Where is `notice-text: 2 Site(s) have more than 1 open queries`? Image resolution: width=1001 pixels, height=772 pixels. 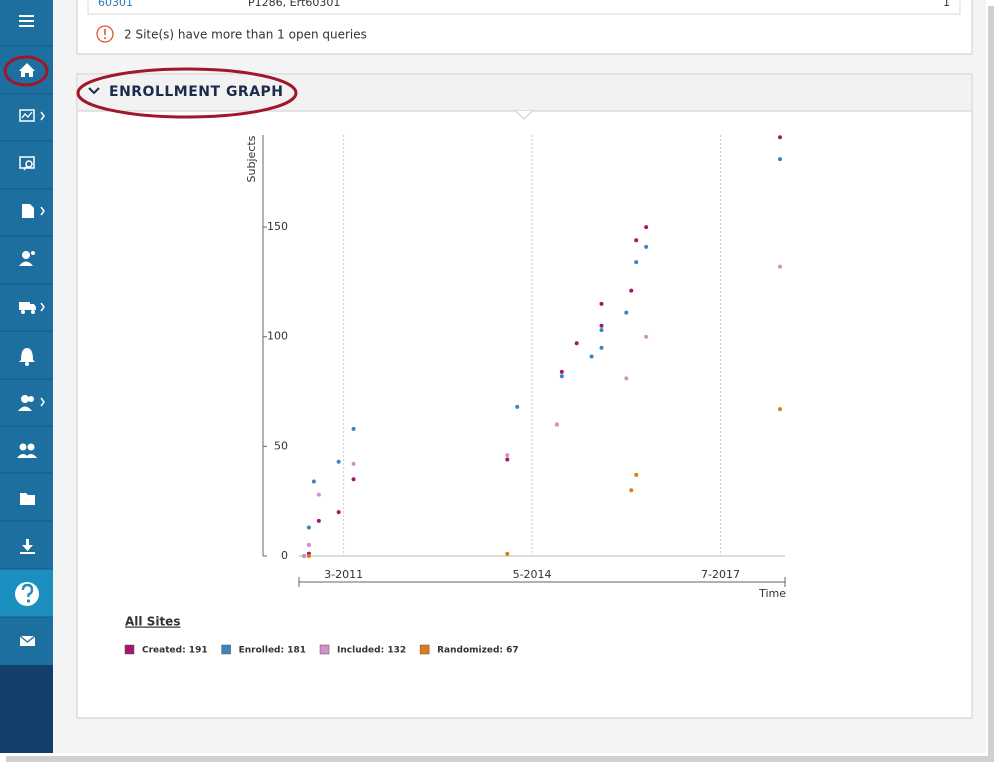 notice-text: 2 Site(s) have more than 1 open queries is located at coordinates (245, 35).